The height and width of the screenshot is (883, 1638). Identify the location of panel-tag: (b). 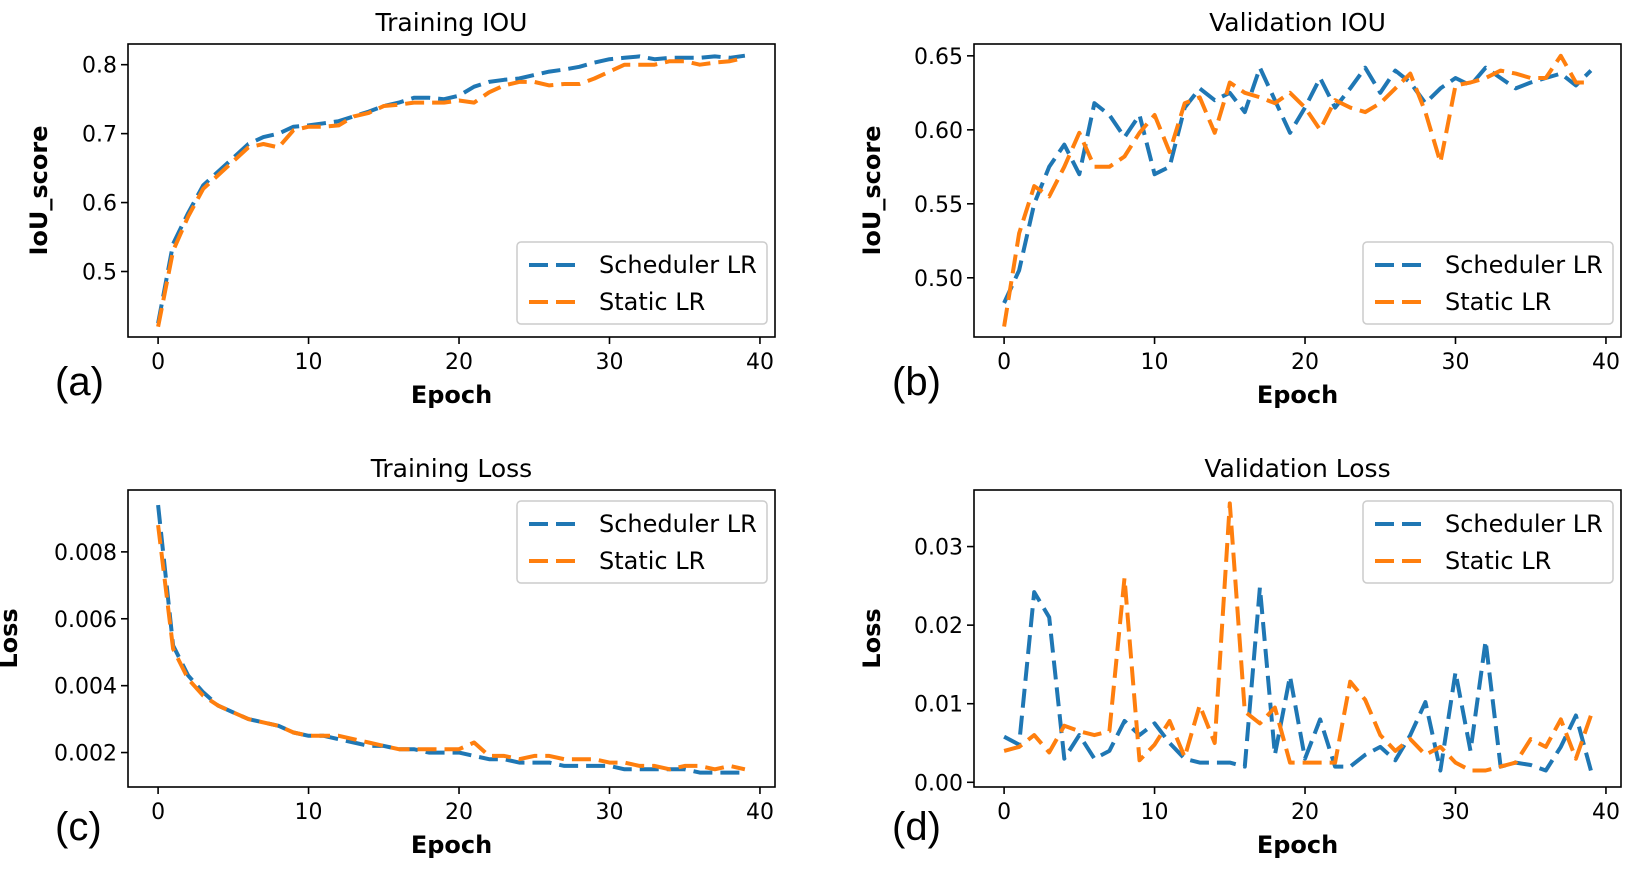
(916, 382).